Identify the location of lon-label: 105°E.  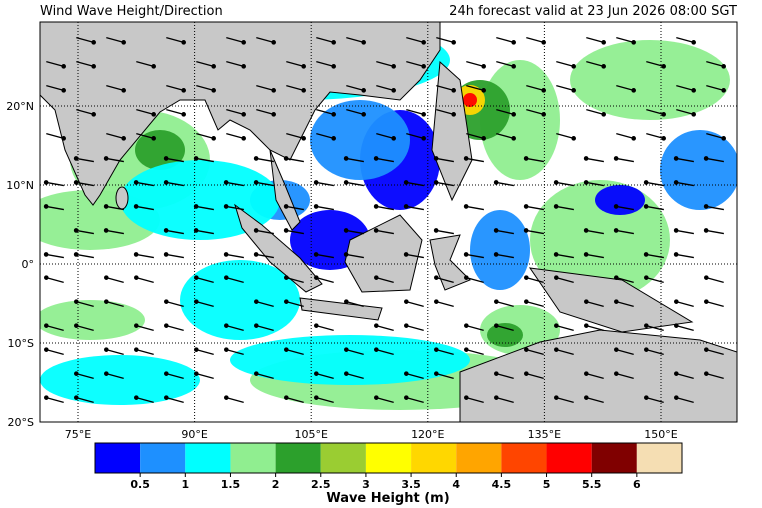
(310, 434).